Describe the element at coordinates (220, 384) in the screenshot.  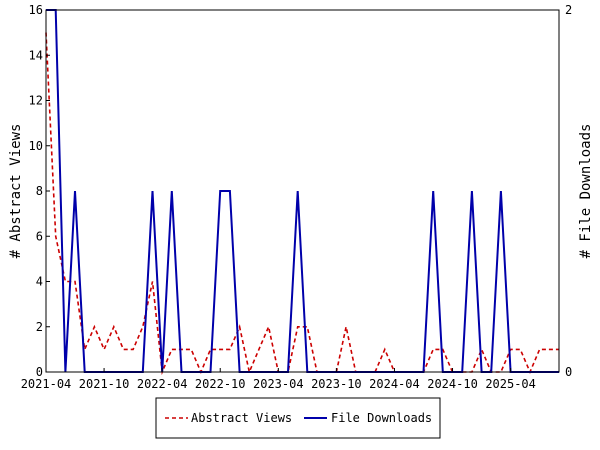
I see `x-tick-label: 2022-10` at that location.